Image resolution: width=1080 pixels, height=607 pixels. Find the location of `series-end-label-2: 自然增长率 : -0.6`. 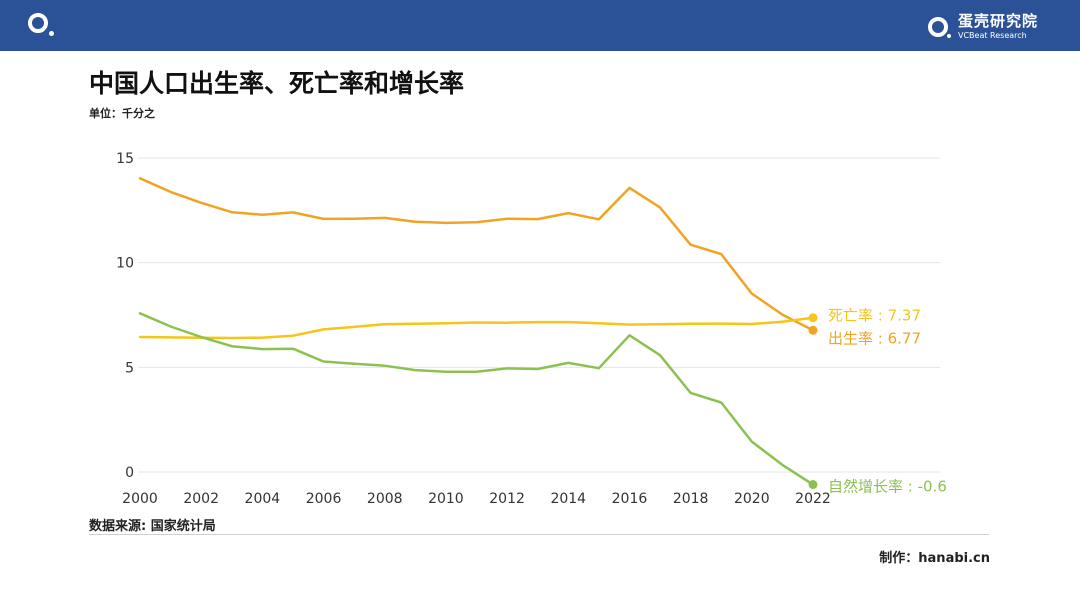

series-end-label-2: 自然增长率 : -0.6 is located at coordinates (887, 487).